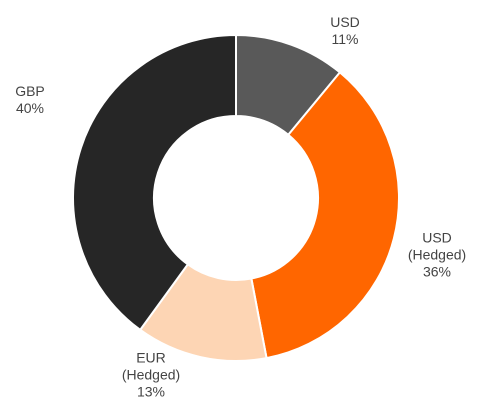  I want to click on slice-value: 13%, so click(151, 391).